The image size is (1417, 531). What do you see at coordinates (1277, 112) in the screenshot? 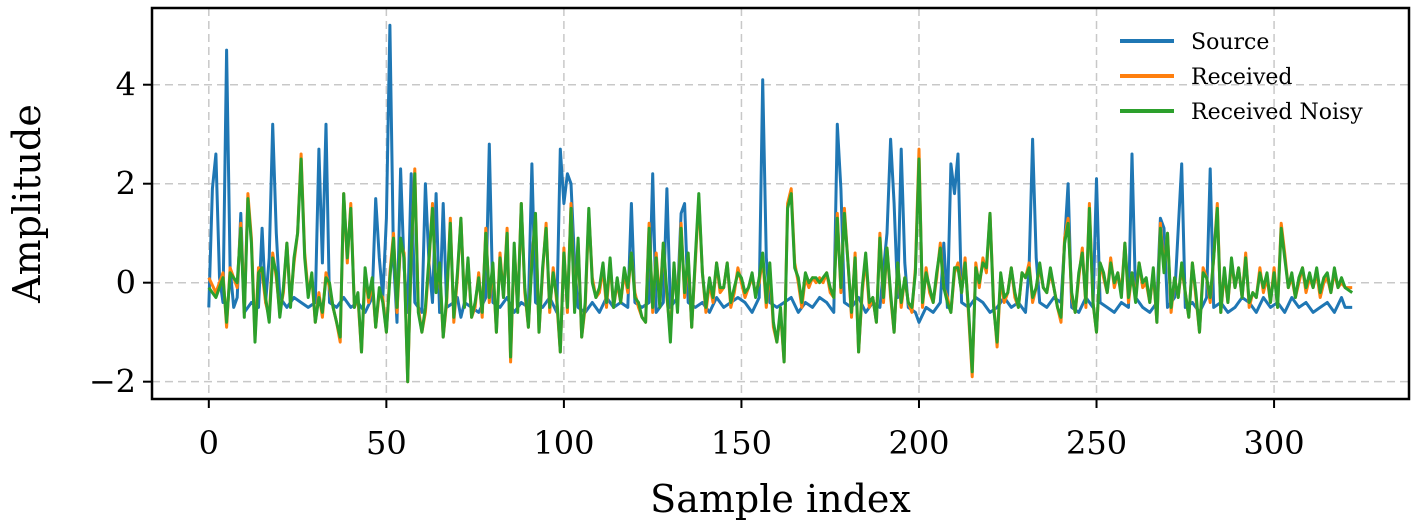
I see `legend-label: Received Noisy` at bounding box center [1277, 112].